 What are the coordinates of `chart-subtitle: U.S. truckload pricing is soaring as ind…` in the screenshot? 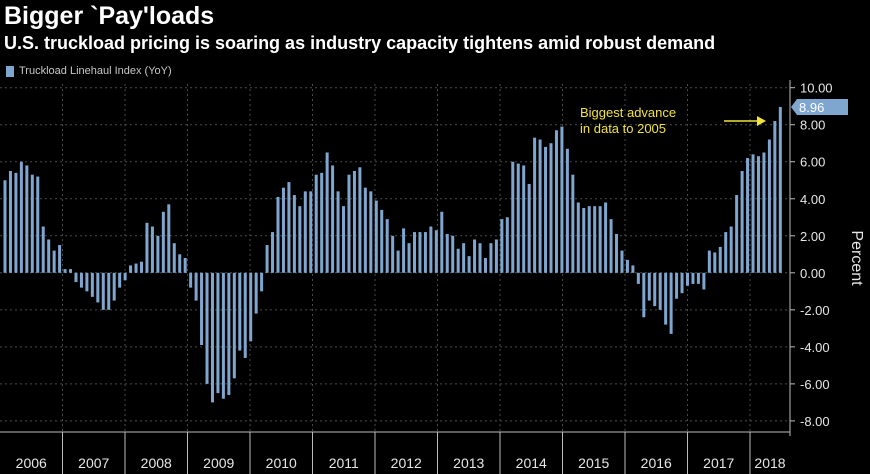 It's located at (360, 43).